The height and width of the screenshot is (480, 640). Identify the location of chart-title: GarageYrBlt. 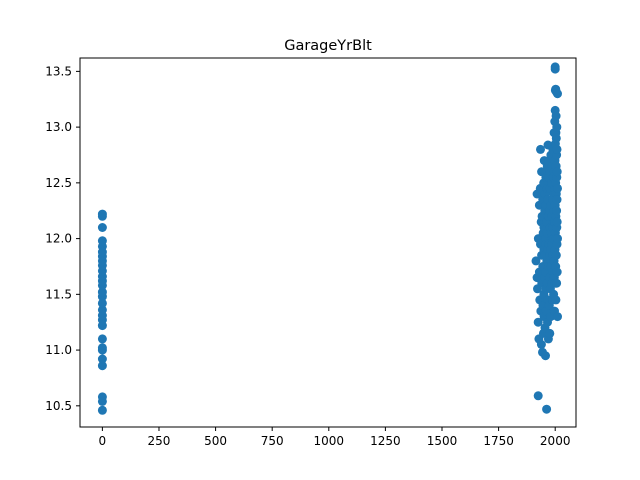
(328, 46).